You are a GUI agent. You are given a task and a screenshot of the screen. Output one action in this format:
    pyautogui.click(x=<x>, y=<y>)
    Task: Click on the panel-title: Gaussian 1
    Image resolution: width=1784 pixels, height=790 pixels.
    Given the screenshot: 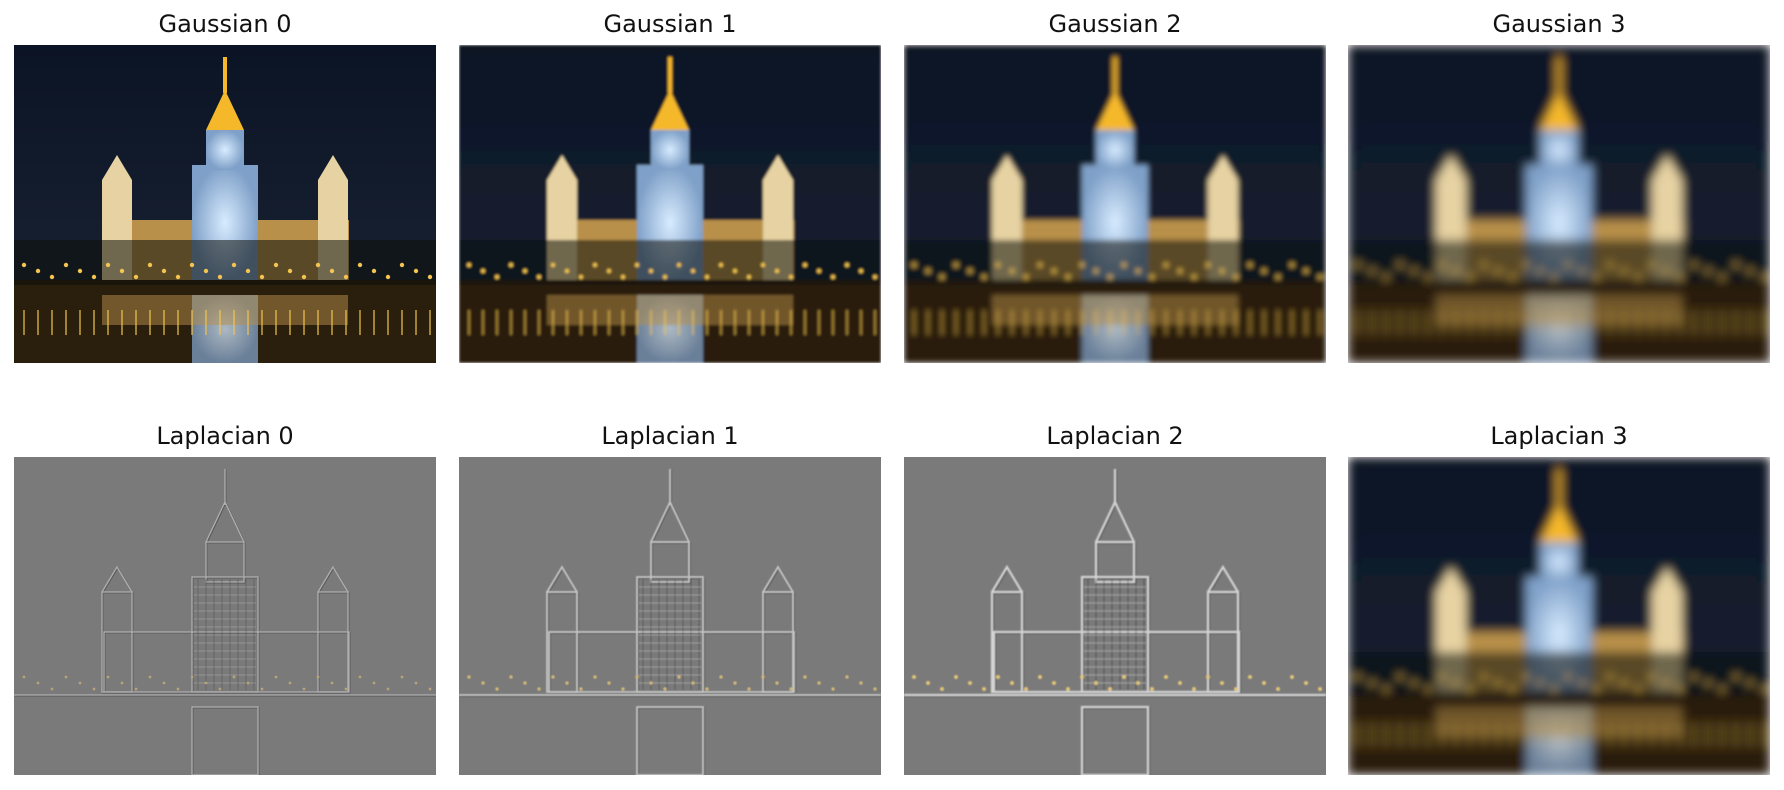 What is the action you would take?
    pyautogui.click(x=670, y=24)
    